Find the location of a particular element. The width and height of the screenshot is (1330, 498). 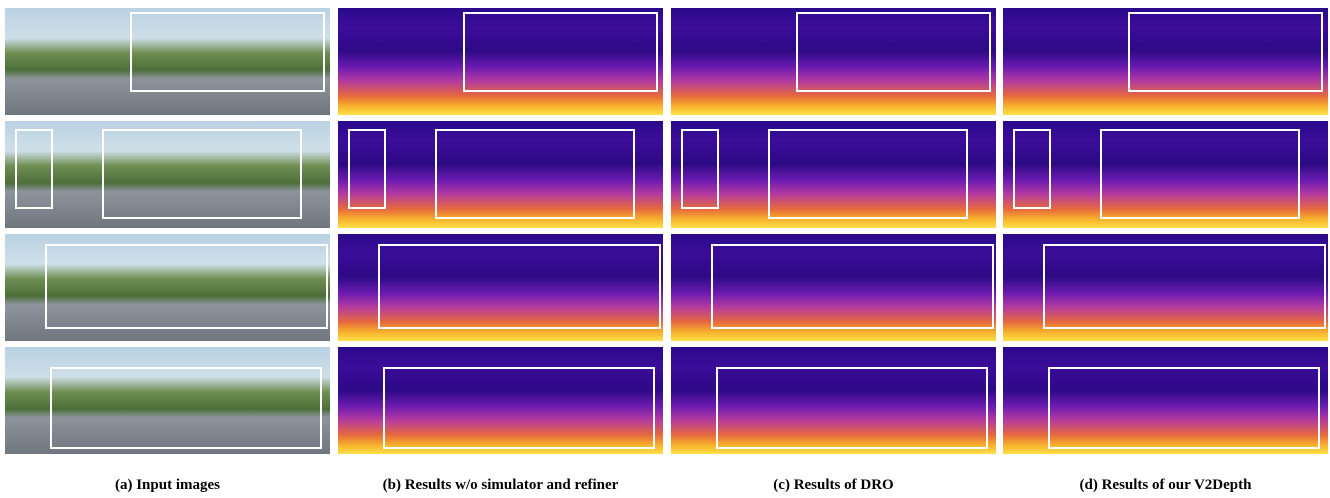

caption: (c) Results of DRO is located at coordinates (833, 485).